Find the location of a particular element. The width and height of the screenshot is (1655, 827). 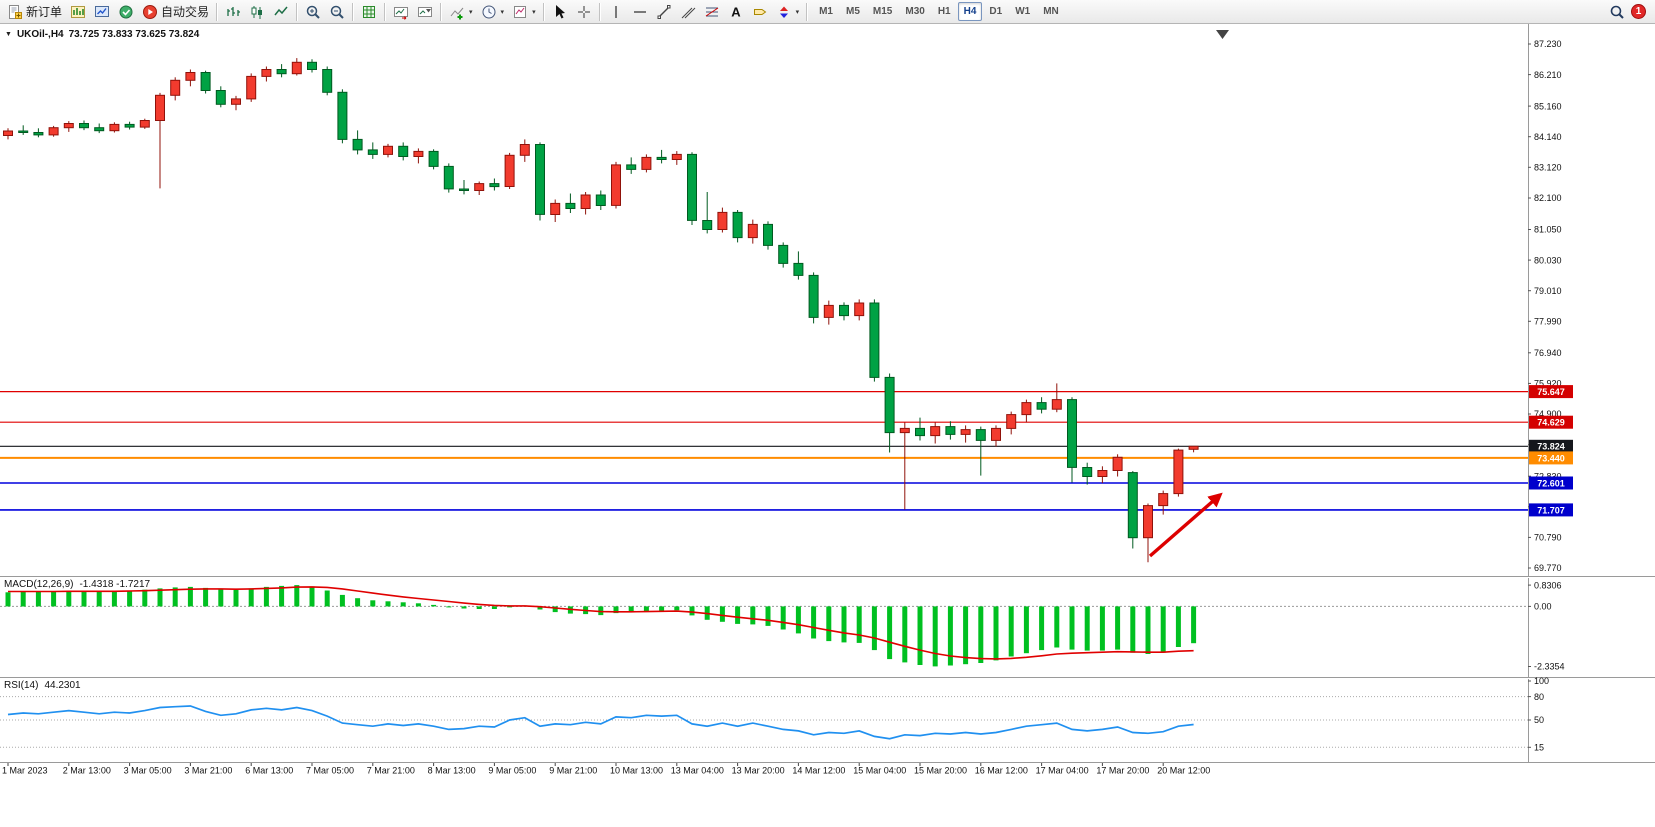

chart-shift-icon is located at coordinates (425, 11).